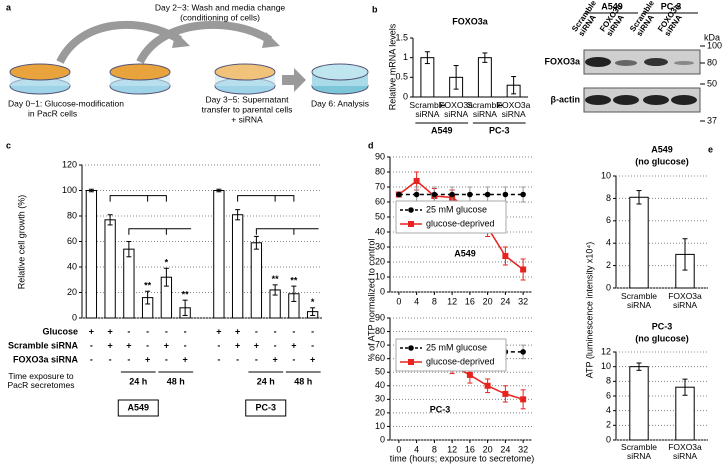 This screenshot has height=468, width=728. What do you see at coordinates (401, 77) in the screenshot?
I see `y-tick-label: 0.5` at bounding box center [401, 77].